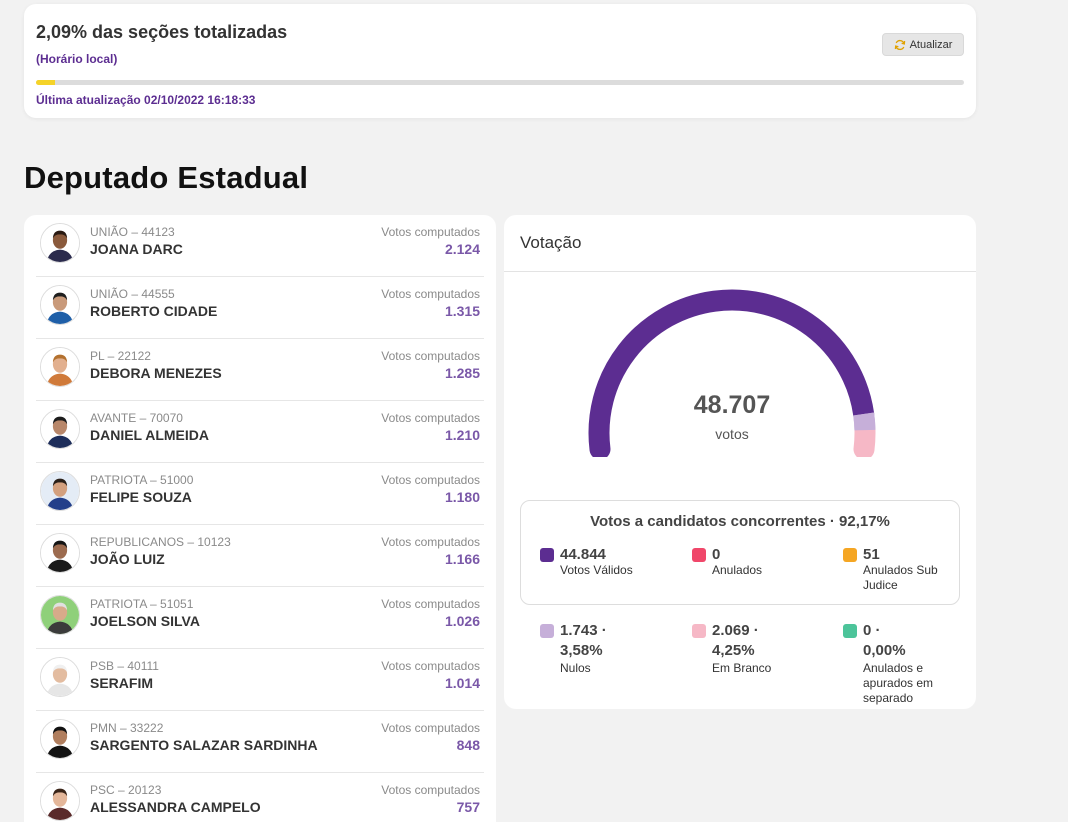 The image size is (1068, 822). What do you see at coordinates (462, 621) in the screenshot?
I see `candidate-votes: 1.026` at bounding box center [462, 621].